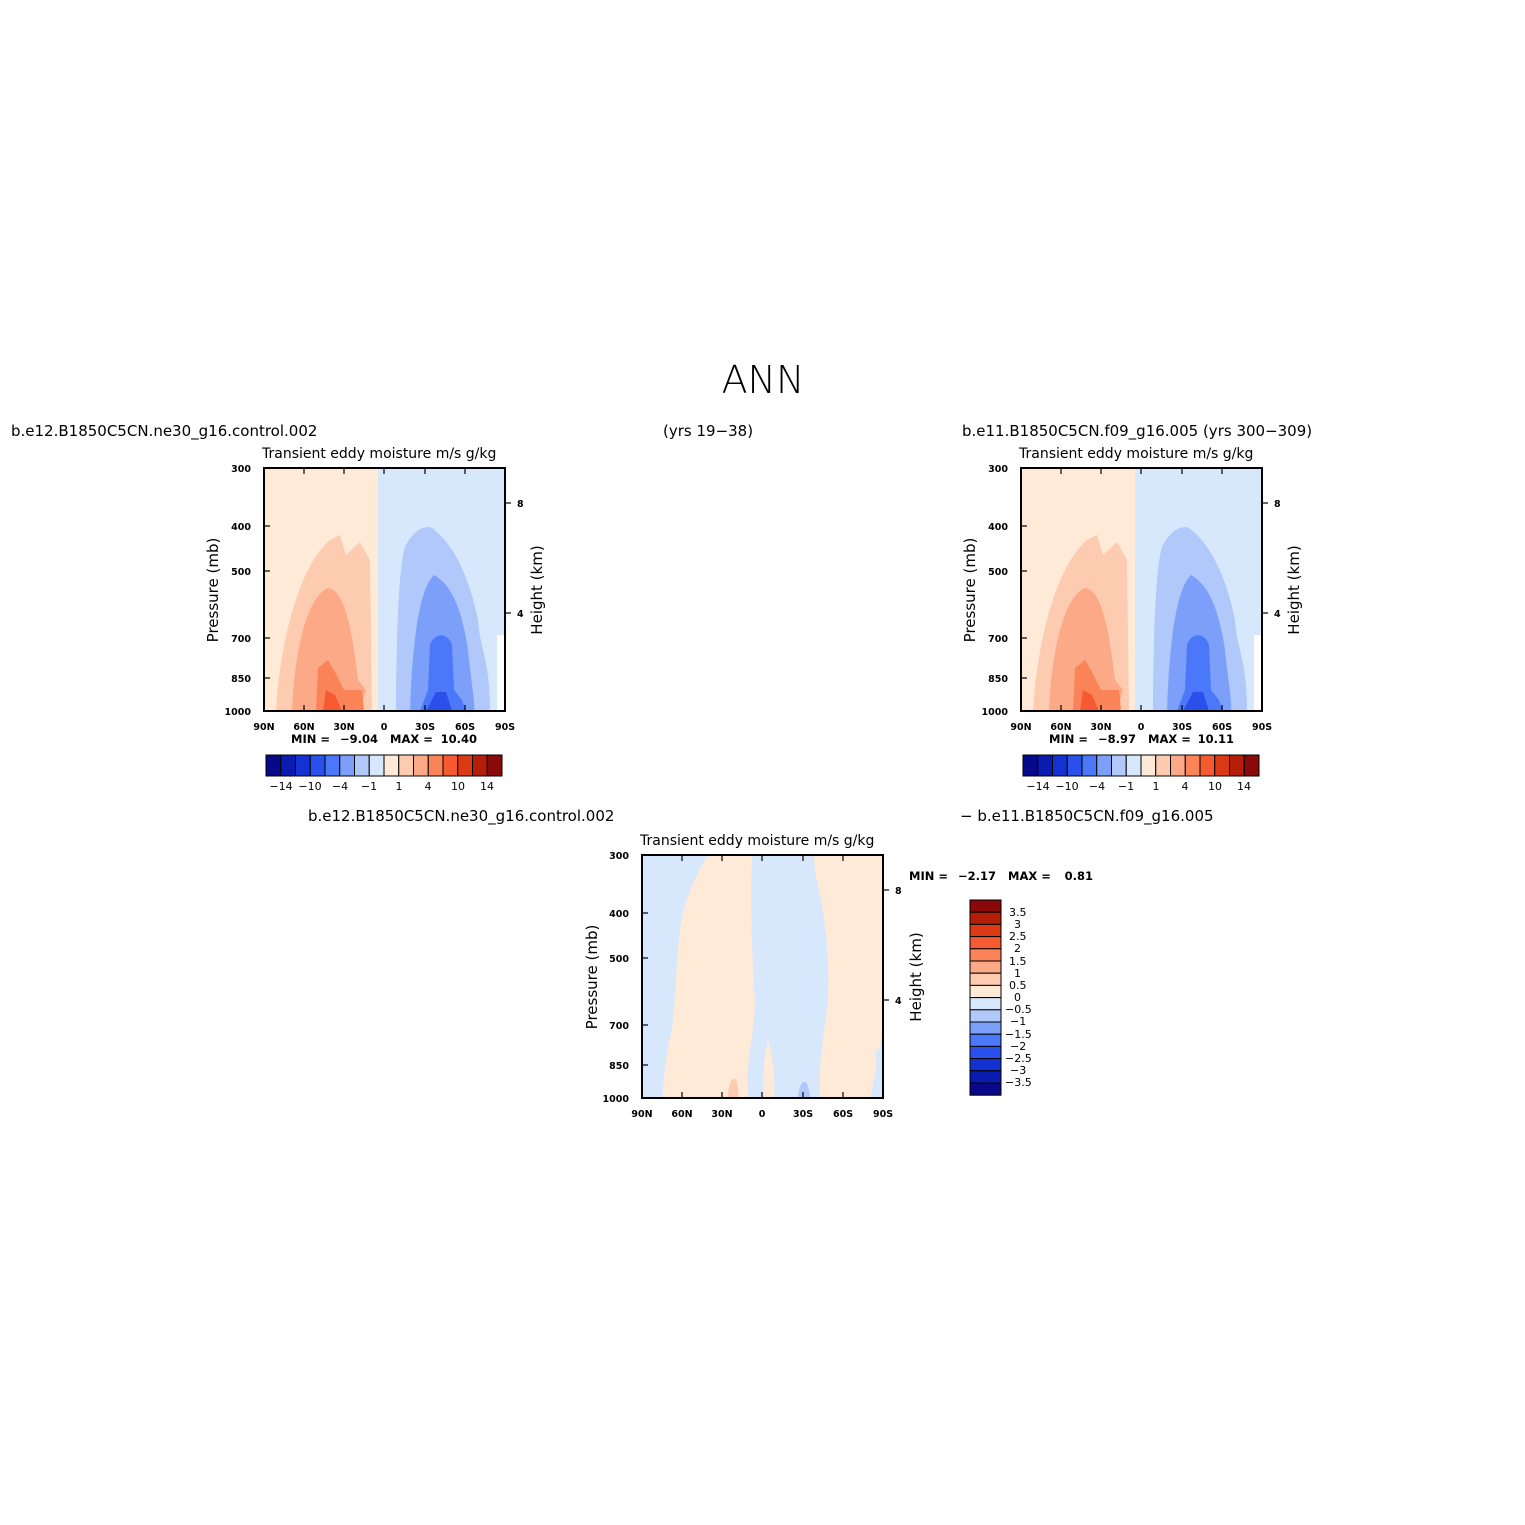 This screenshot has height=1525, width=1525. I want to click on panel-case1-ticks, so click(387, 589).